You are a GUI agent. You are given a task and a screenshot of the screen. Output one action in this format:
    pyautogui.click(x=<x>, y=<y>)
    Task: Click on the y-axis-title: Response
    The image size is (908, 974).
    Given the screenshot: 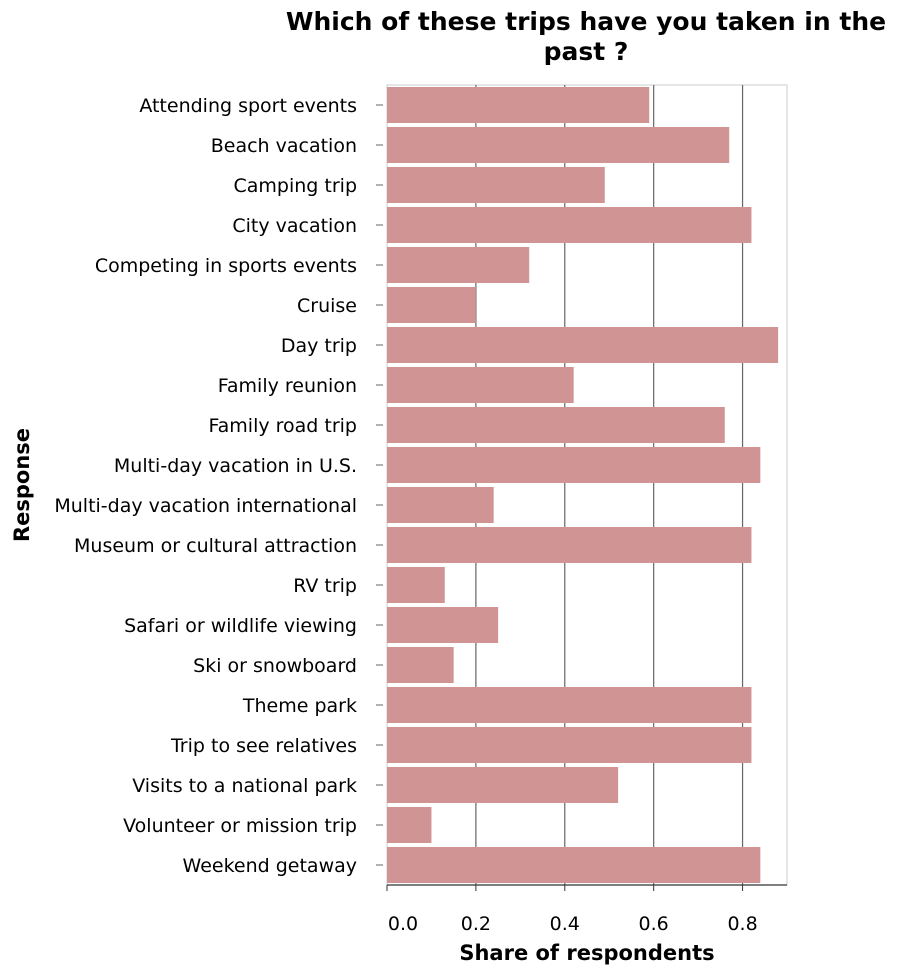 What is the action you would take?
    pyautogui.click(x=22, y=485)
    